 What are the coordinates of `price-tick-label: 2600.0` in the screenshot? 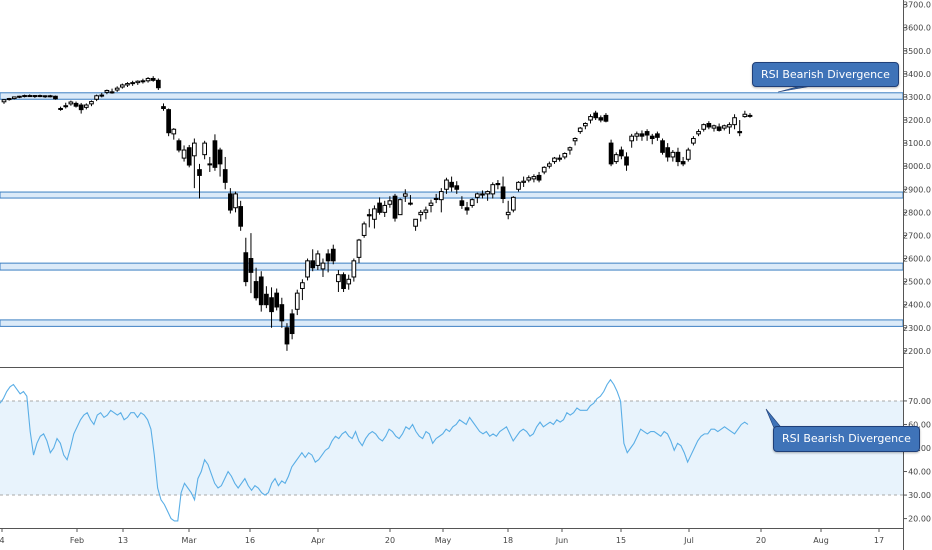 It's located at (917, 259).